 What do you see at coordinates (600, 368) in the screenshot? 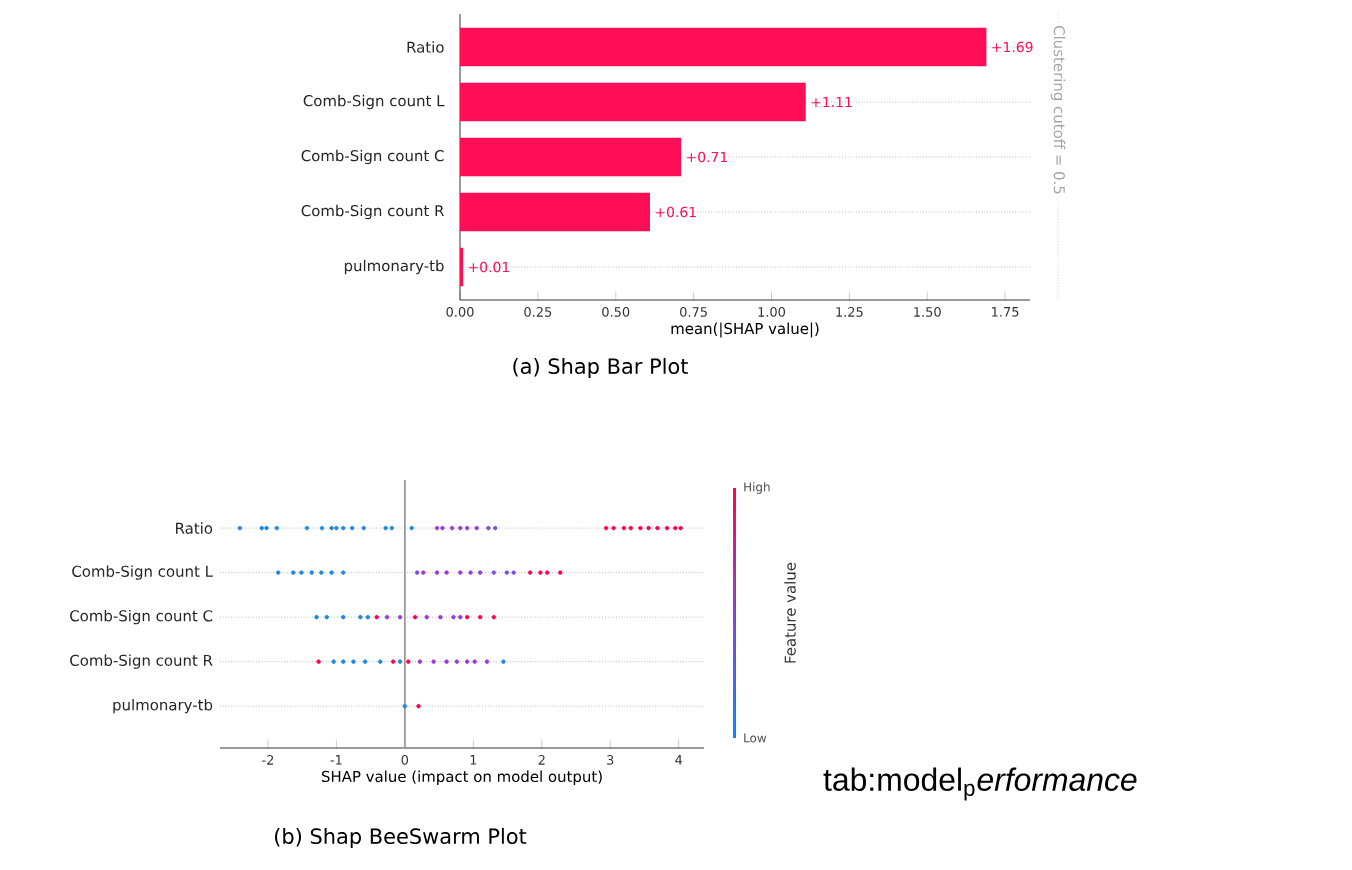
I see `text: (a) Shap Bar Plot` at bounding box center [600, 368].